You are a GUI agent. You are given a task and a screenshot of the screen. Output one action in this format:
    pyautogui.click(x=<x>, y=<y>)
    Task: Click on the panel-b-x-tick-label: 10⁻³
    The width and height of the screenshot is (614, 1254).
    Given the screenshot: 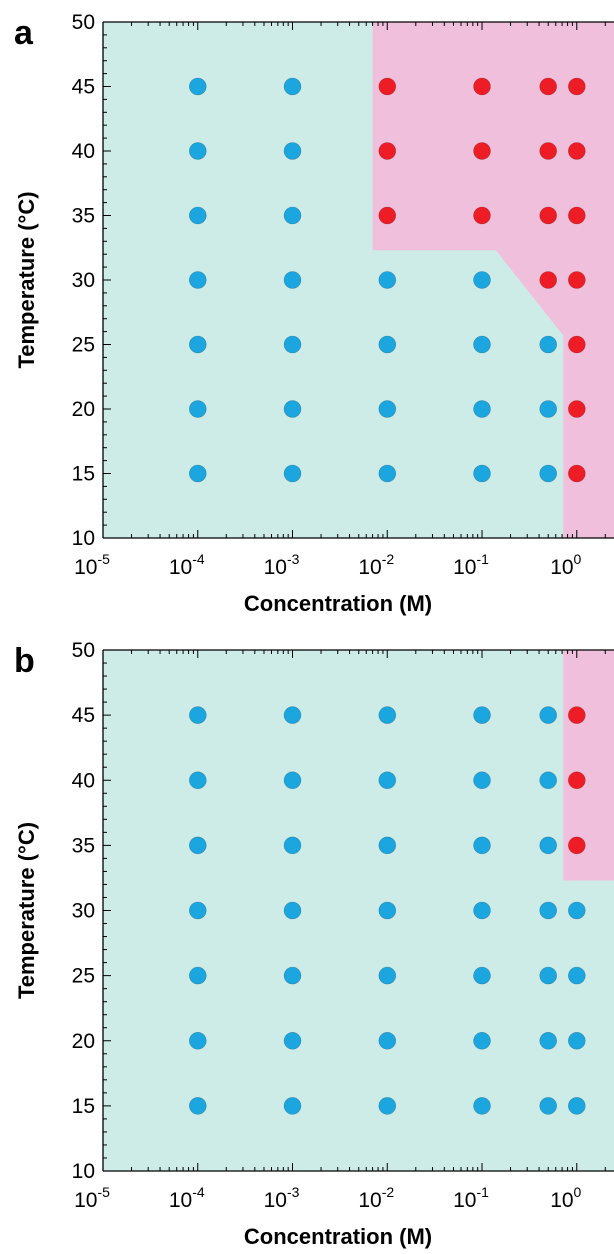 What is the action you would take?
    pyautogui.click(x=282, y=1198)
    